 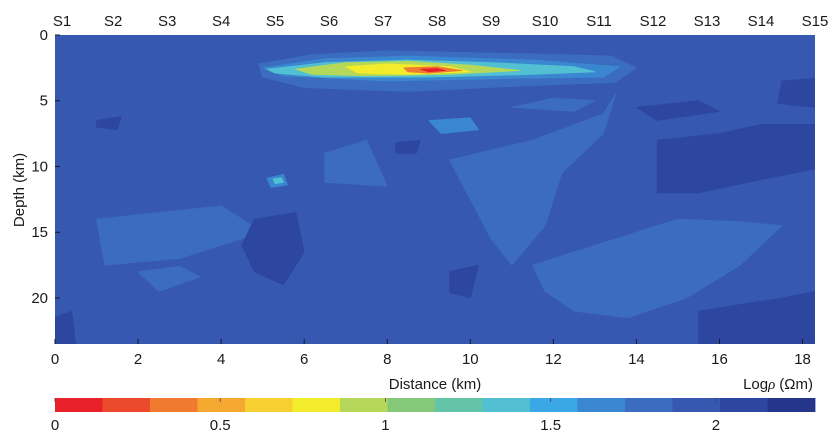 I want to click on colorbar, so click(x=435, y=405).